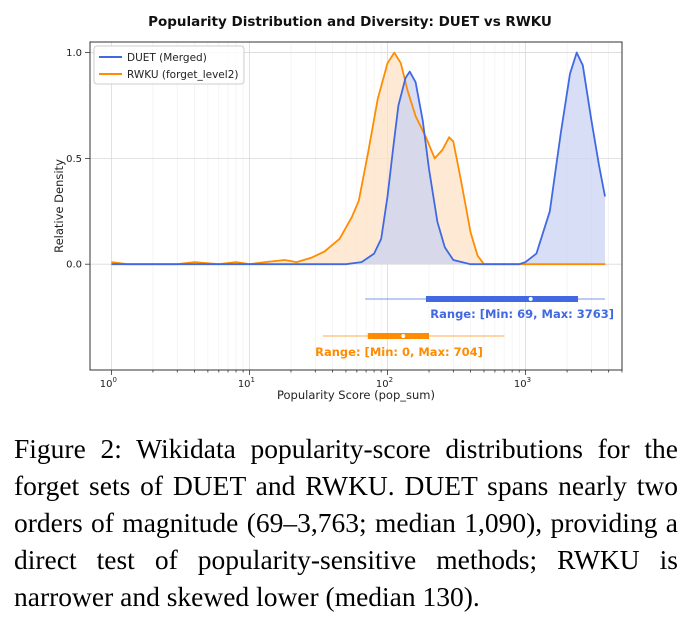 The image size is (689, 628). Describe the element at coordinates (108, 383) in the screenshot. I see `x-tick-label: 10⁰` at that location.